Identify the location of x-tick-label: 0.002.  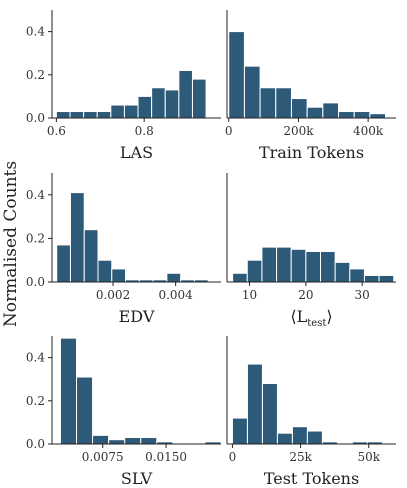
(113, 295).